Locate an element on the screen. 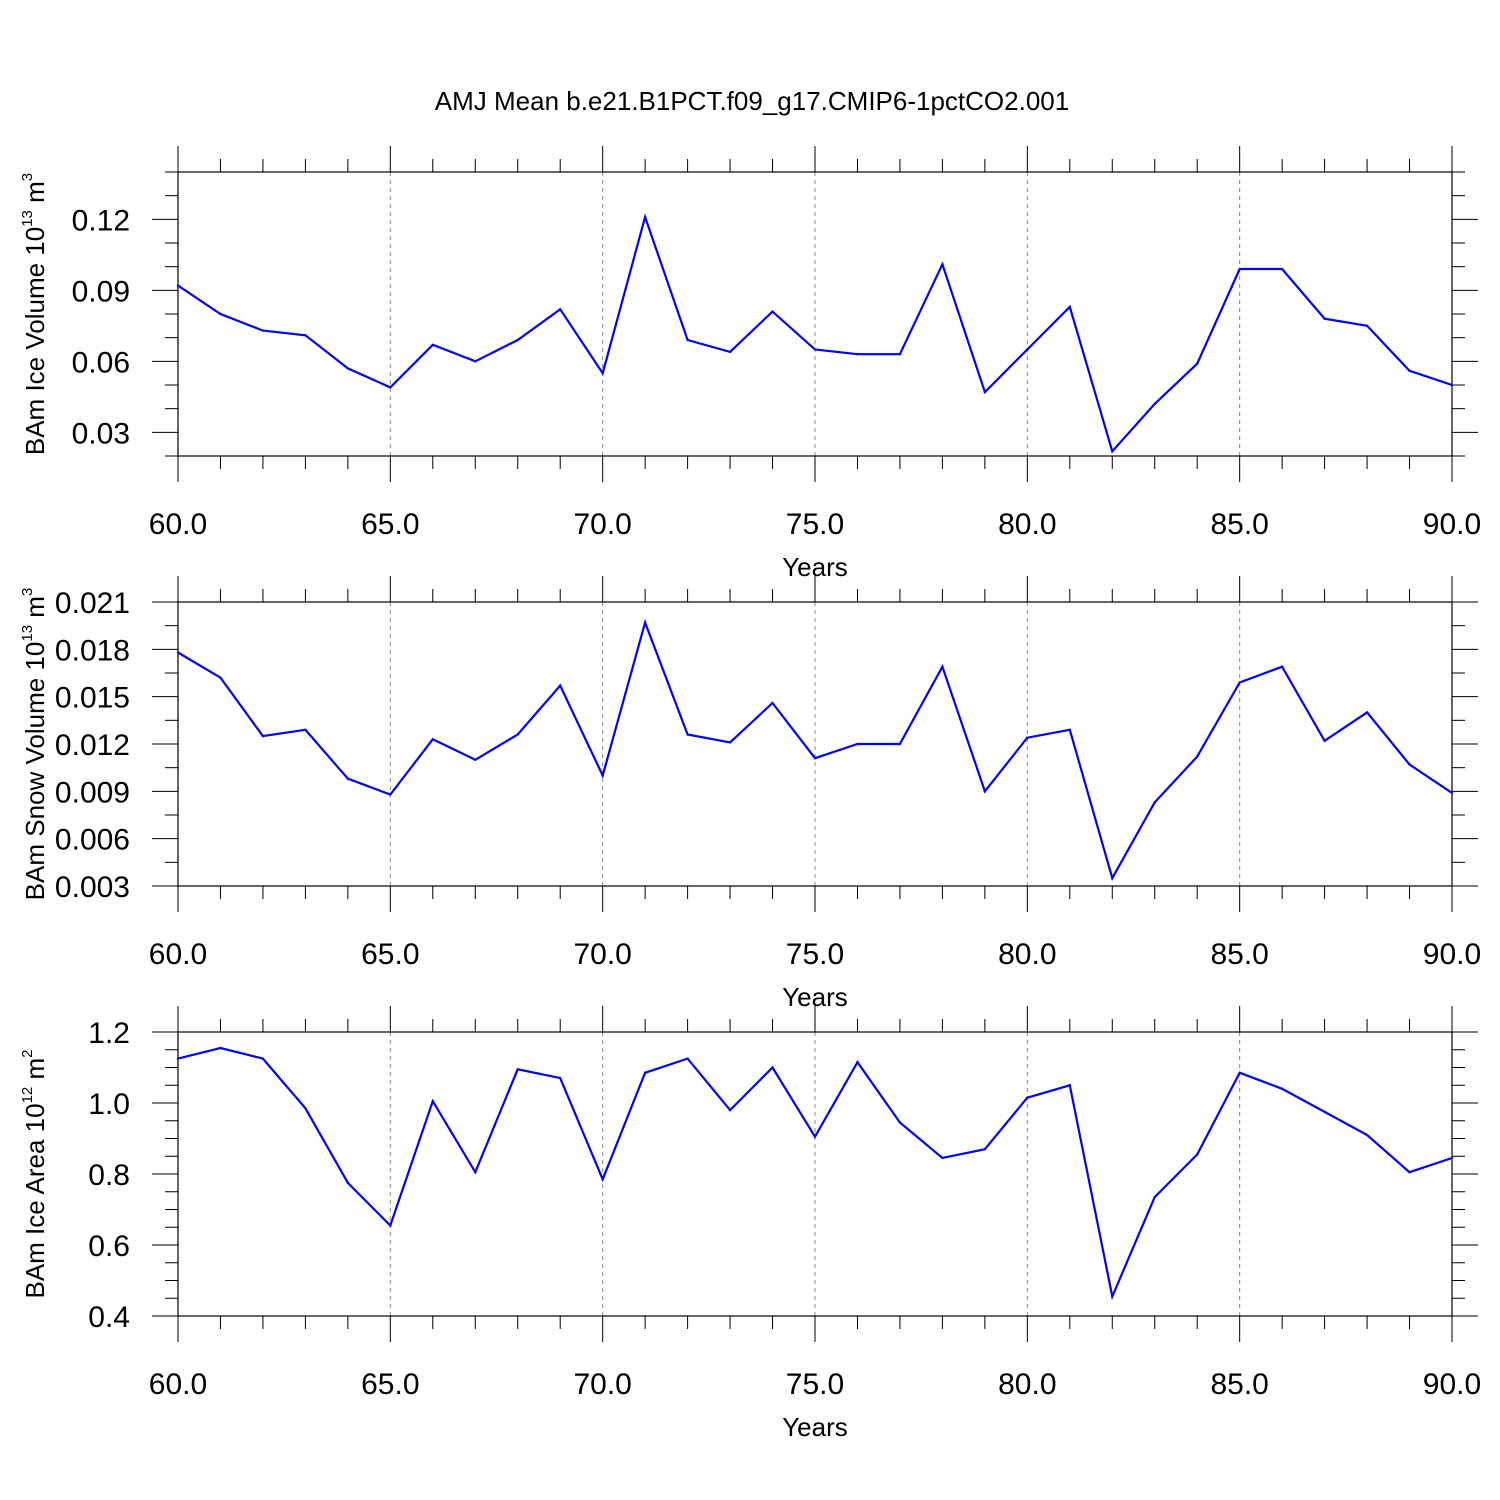 This screenshot has width=1500, height=1500. y-axis-title-main: BAm Snow Volume 10 is located at coordinates (35, 771).